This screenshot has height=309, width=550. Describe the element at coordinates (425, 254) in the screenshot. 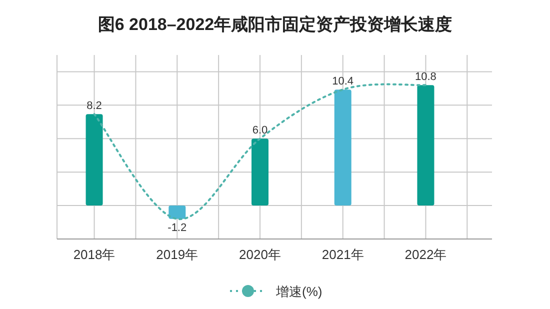

I see `x-tick-label: 2022年` at that location.